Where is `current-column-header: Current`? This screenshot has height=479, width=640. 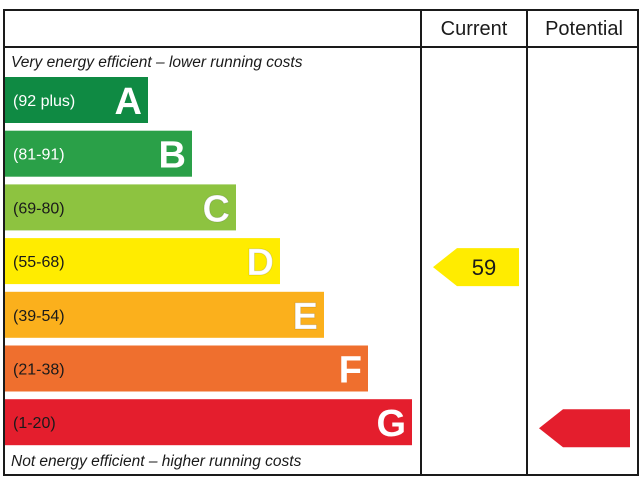 current-column-header: Current is located at coordinates (474, 29).